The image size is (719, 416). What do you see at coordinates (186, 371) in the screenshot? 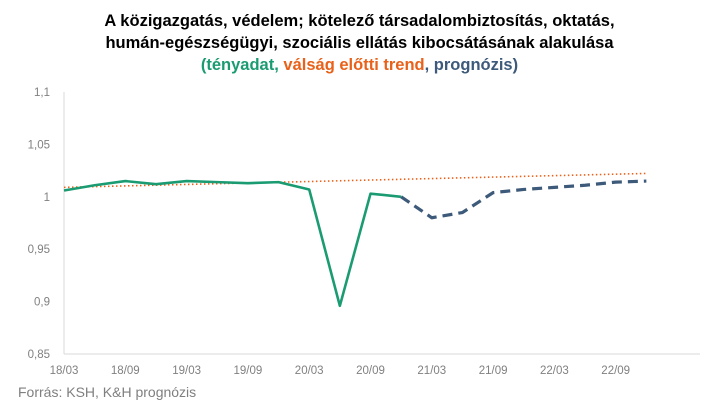
I see `x-tick-label: 19/03` at bounding box center [186, 371].